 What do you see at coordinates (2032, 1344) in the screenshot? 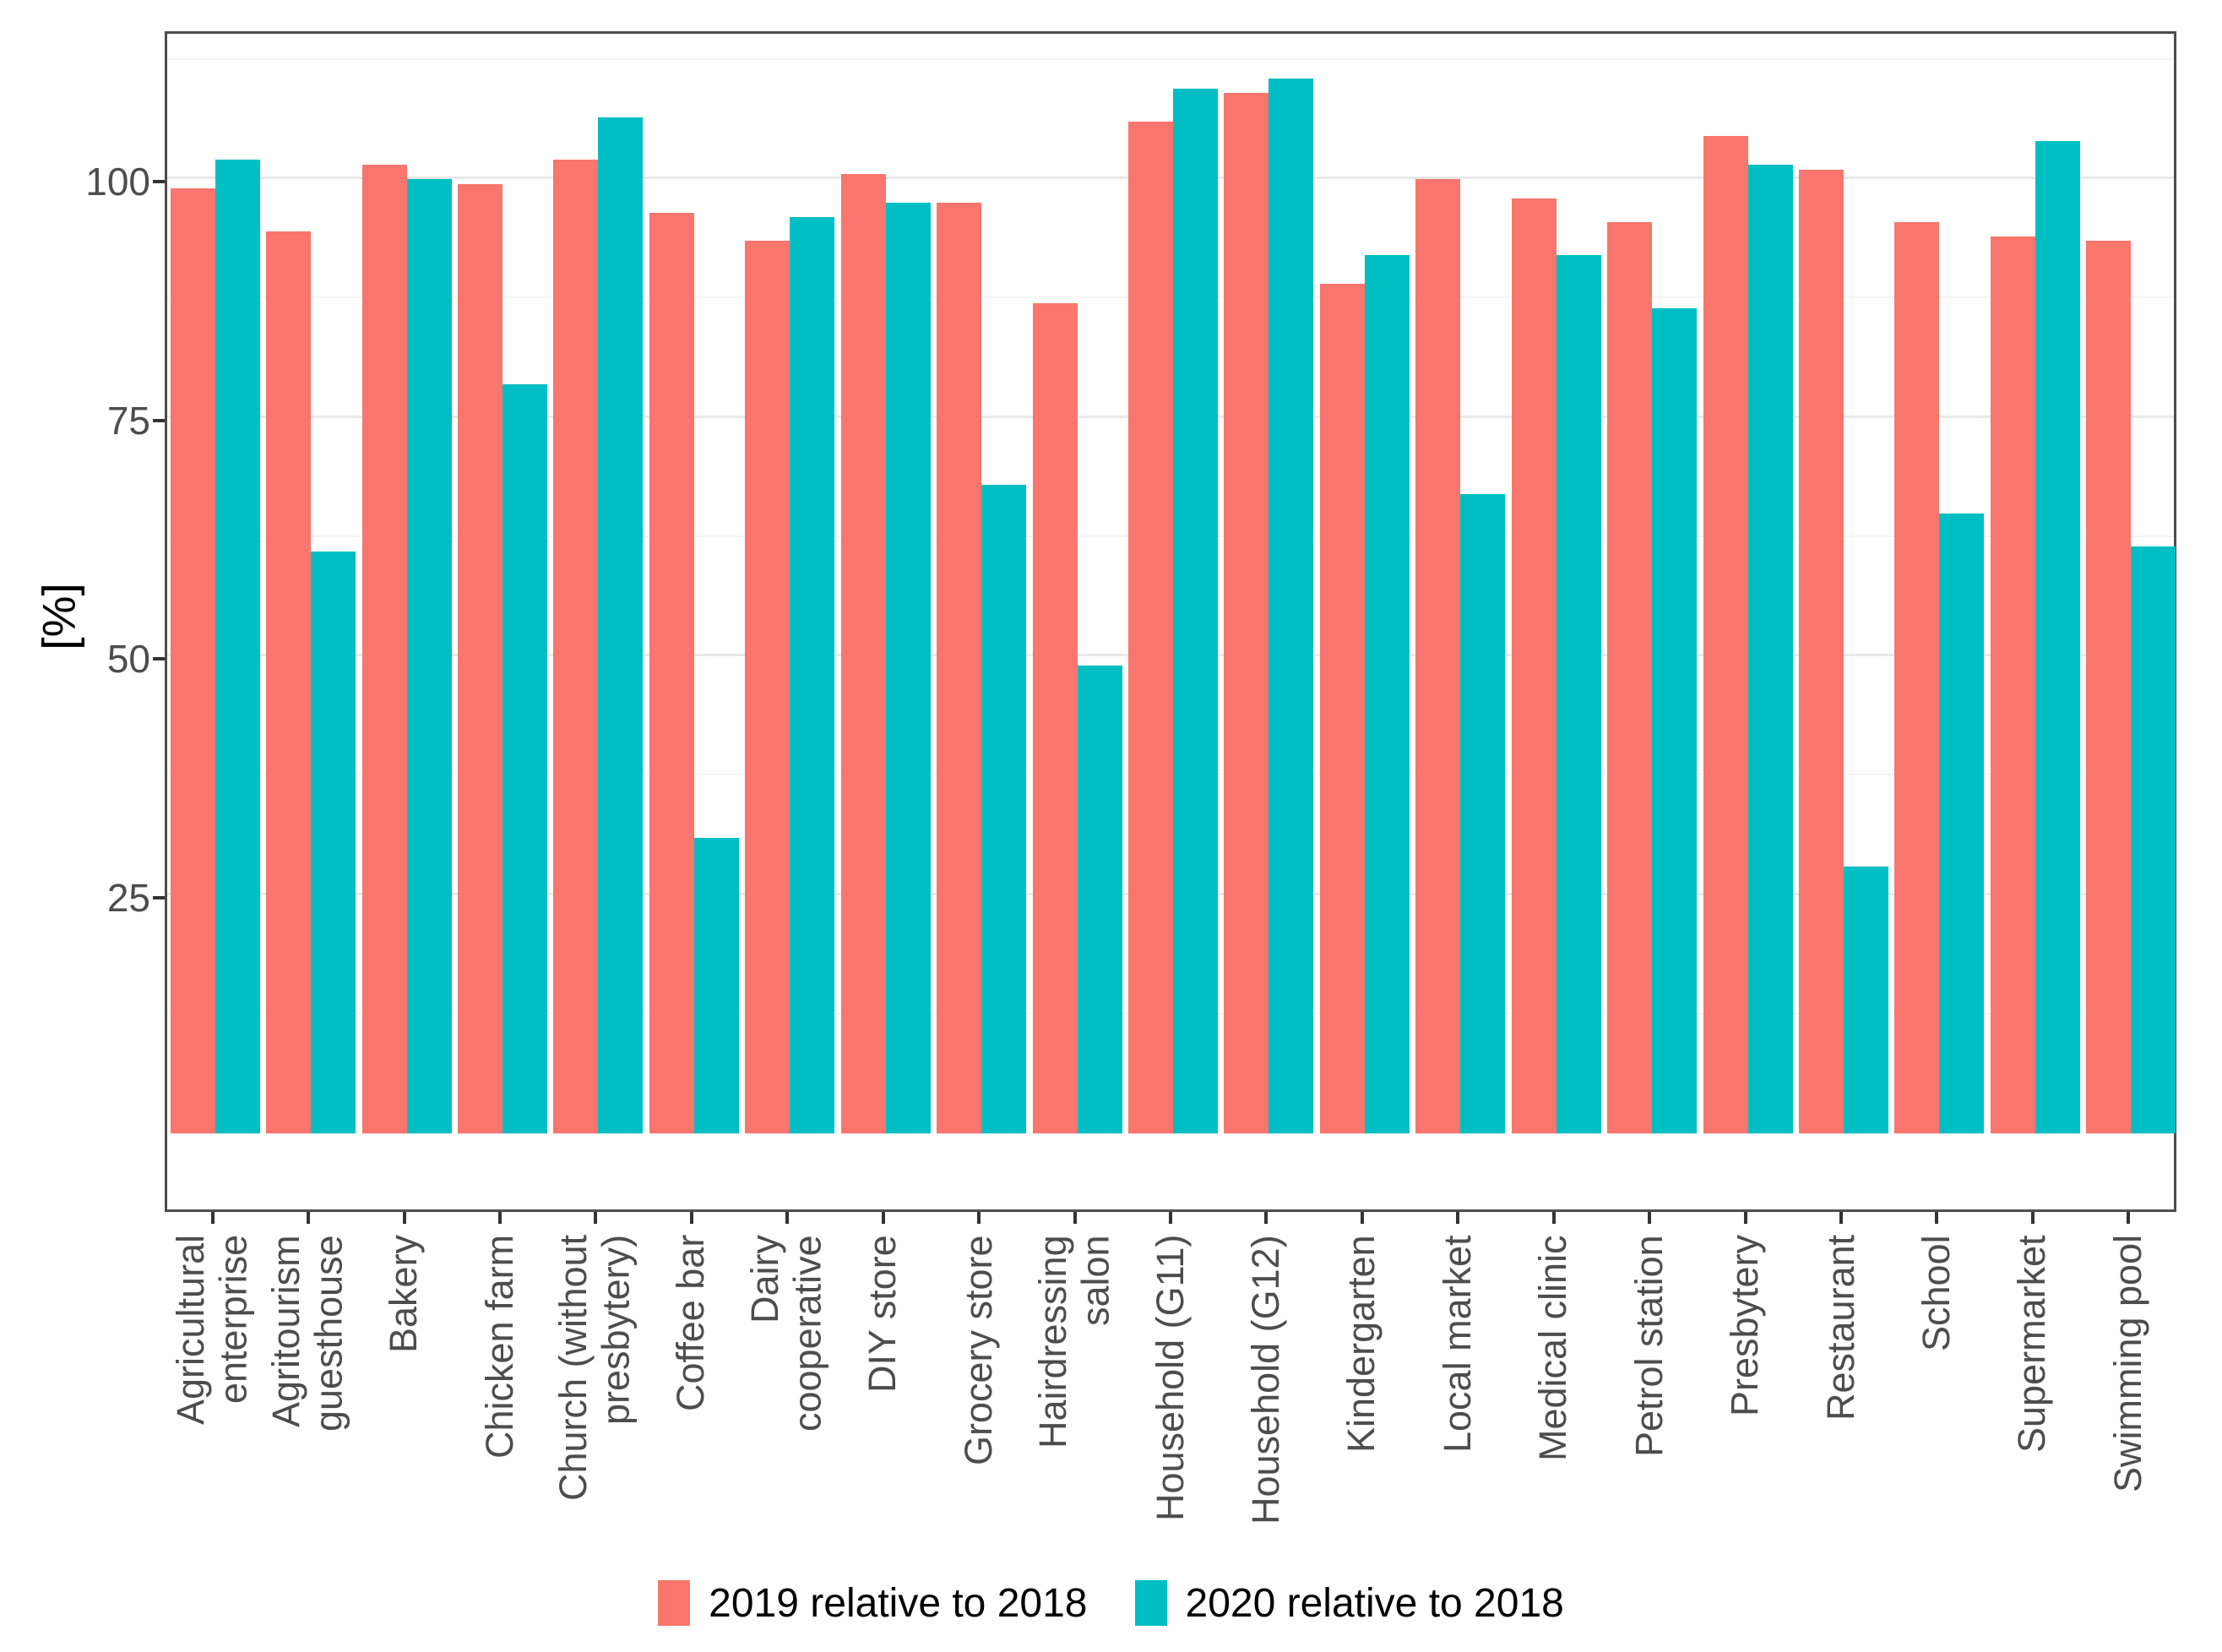
I see `x-axis-label: Supermarket` at bounding box center [2032, 1344].